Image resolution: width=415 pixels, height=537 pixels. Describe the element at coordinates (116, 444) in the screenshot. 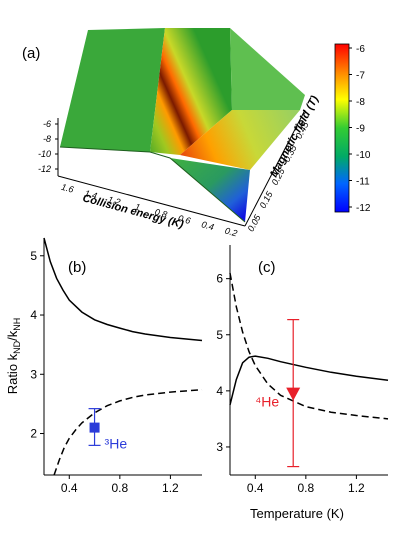

I see `point-label: ³He` at that location.